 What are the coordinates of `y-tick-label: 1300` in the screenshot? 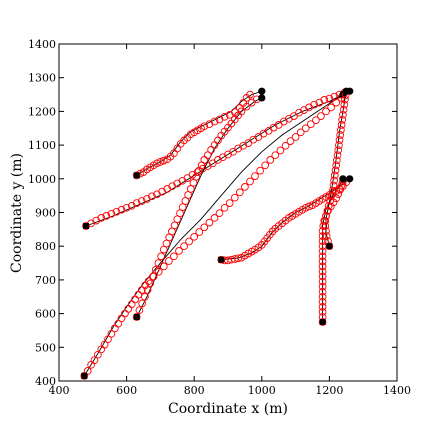 It's located at (42, 78).